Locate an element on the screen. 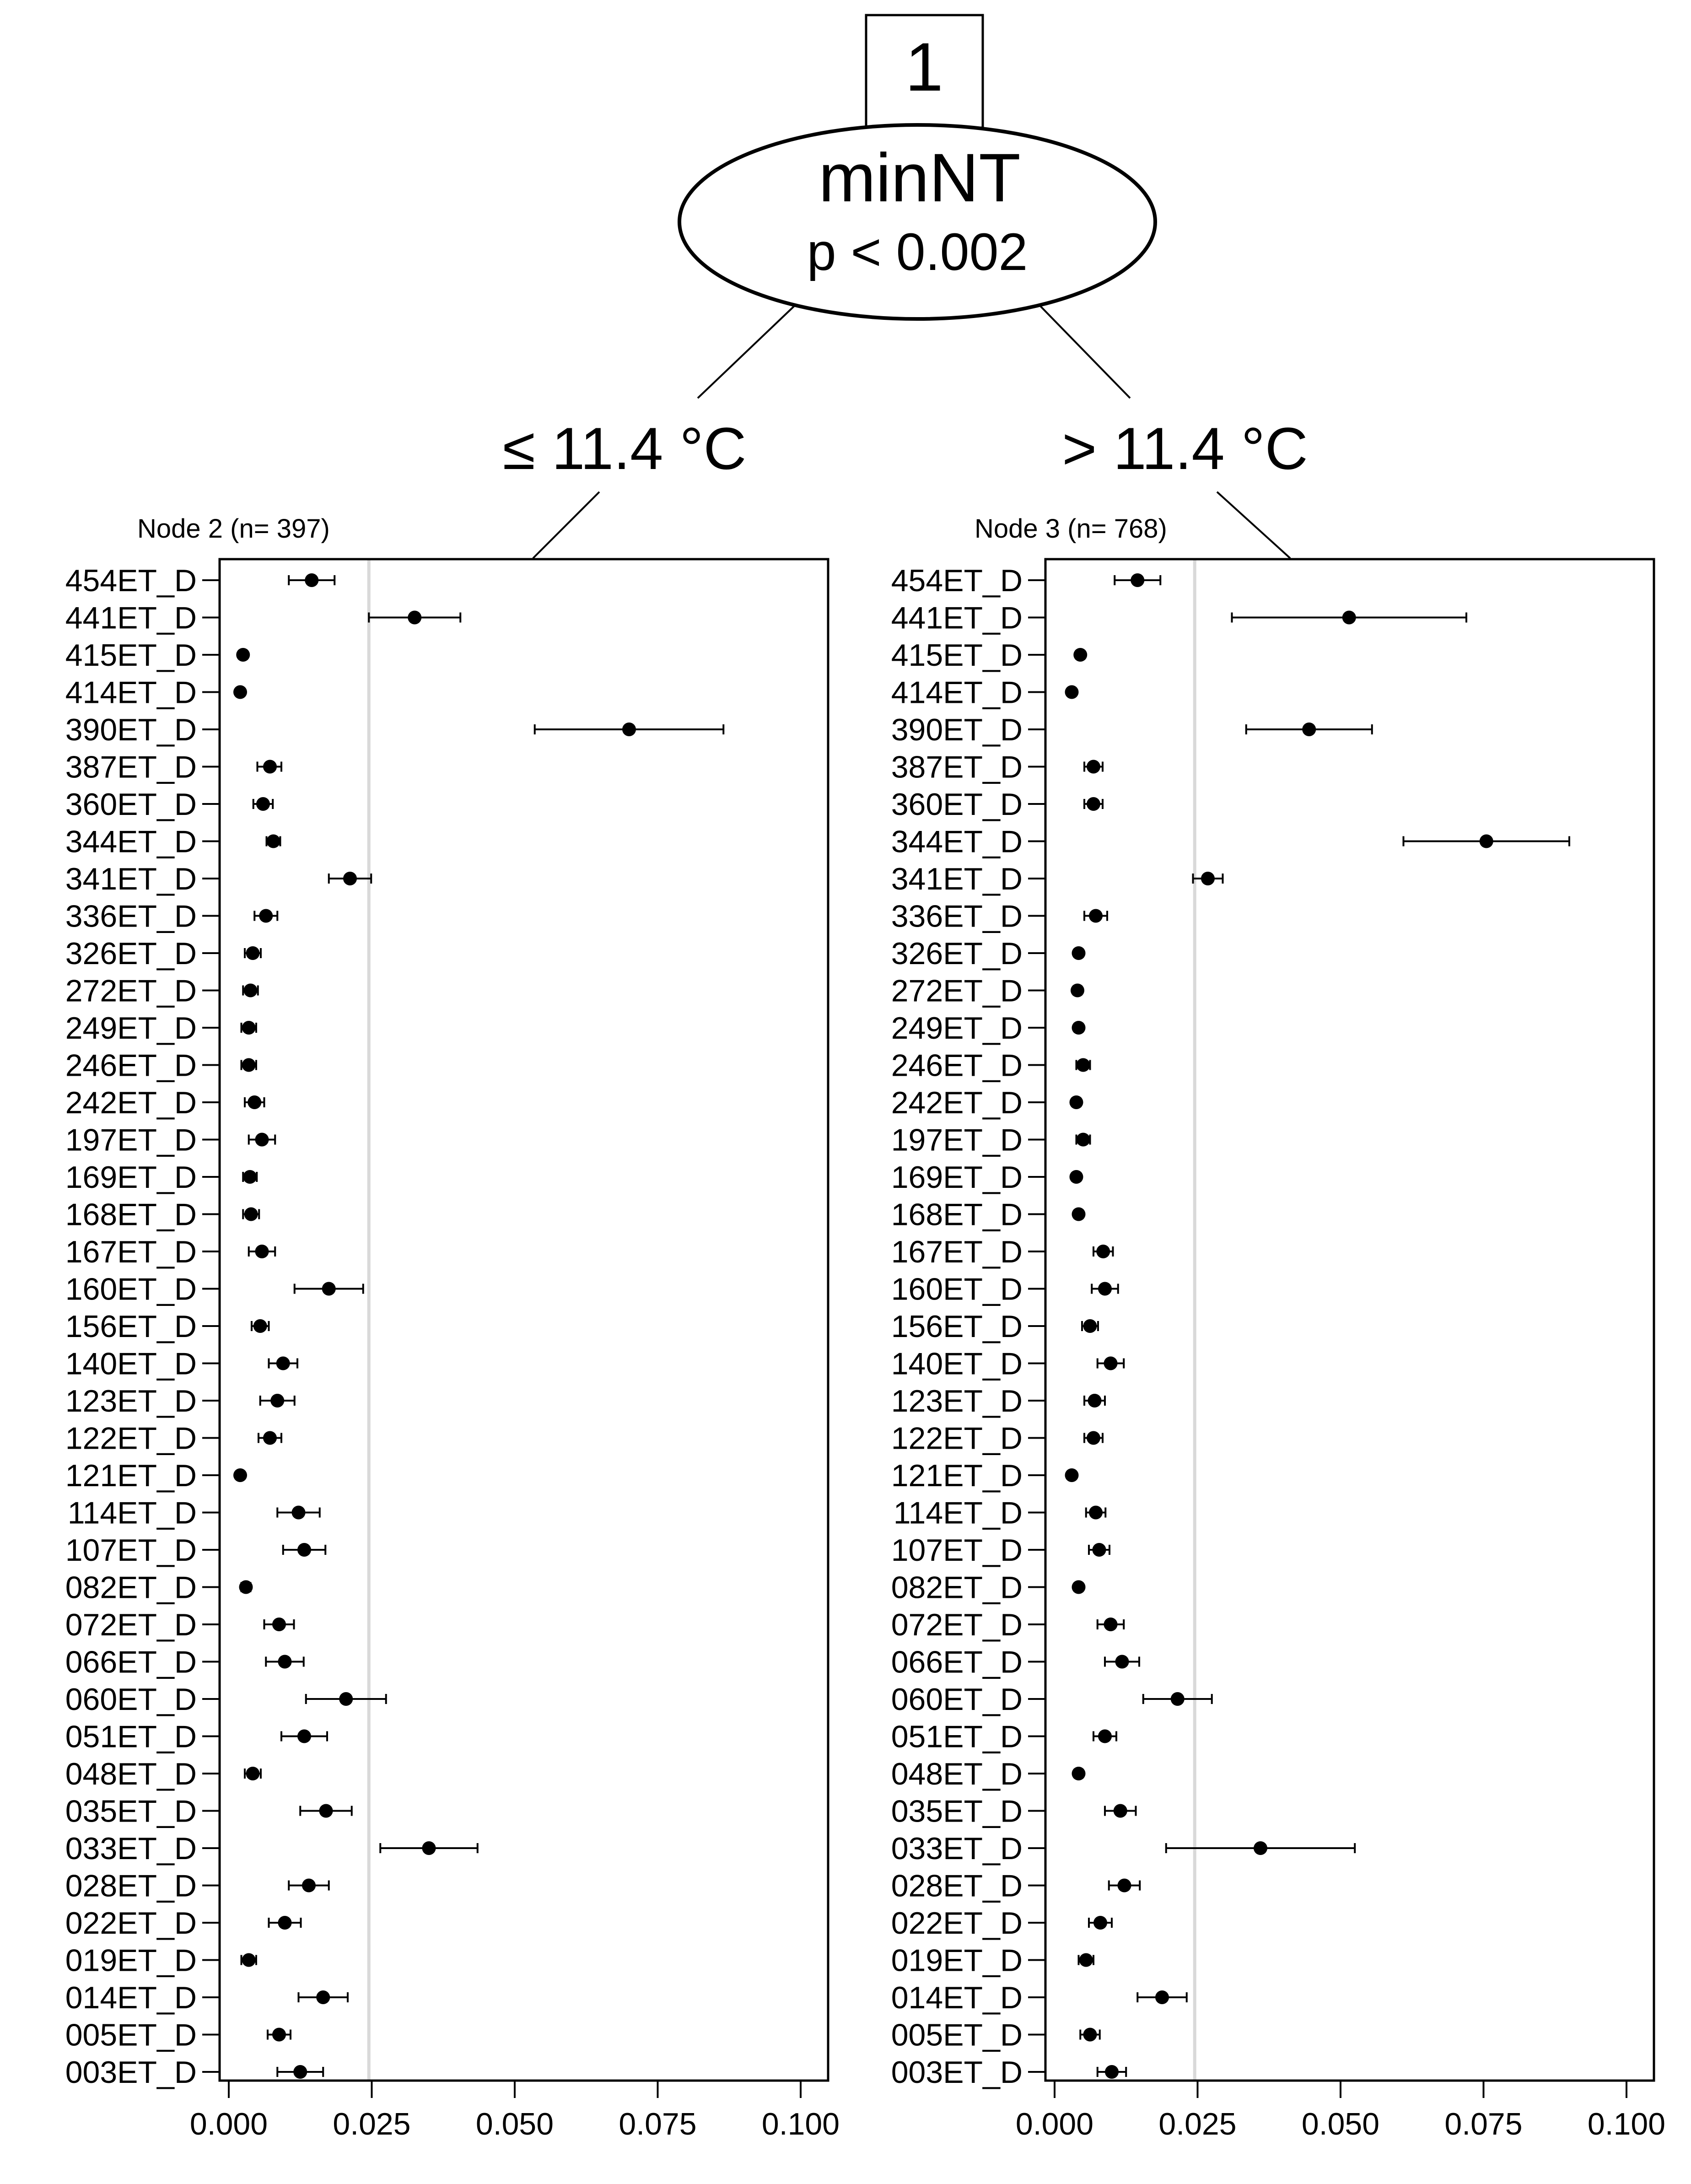 Image resolution: width=1691 pixels, height=2184 pixels. y-tick-label: 168ET_D is located at coordinates (131, 1214).